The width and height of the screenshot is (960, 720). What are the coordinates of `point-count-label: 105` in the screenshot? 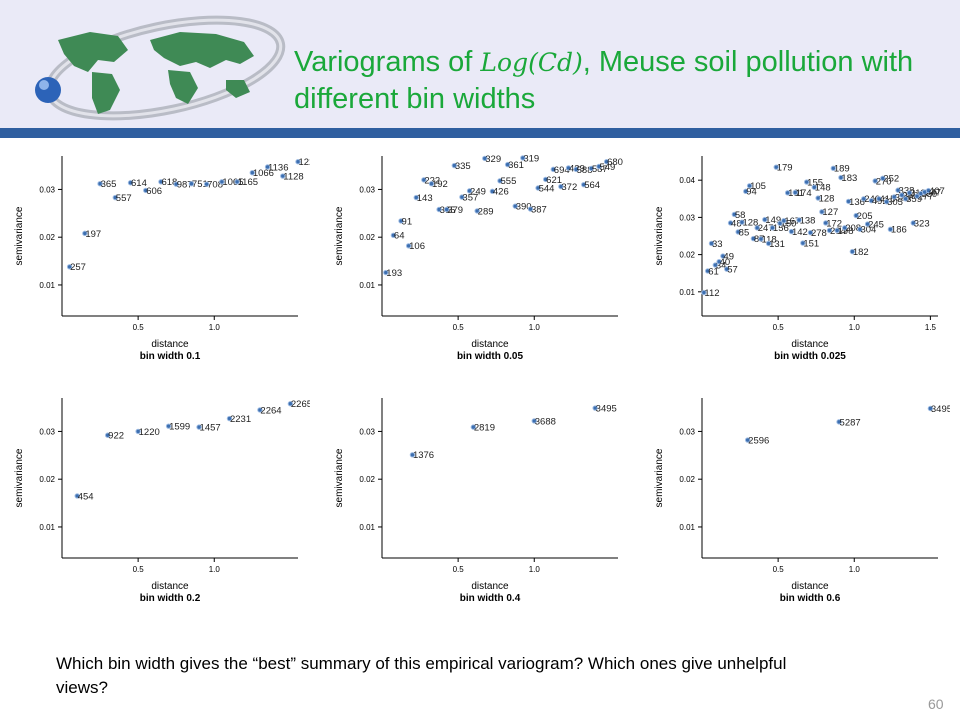 It's located at (758, 186).